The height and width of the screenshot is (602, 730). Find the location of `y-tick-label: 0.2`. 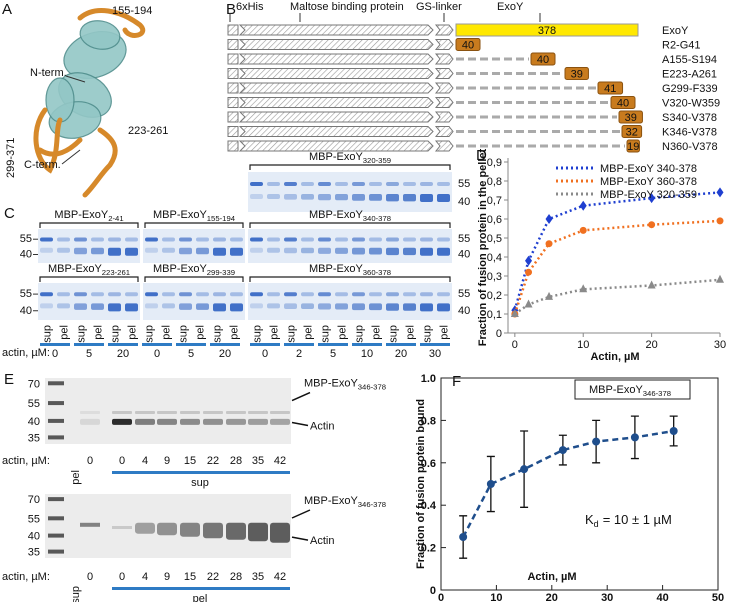

y-tick-label: 0.2 is located at coordinates (428, 549).